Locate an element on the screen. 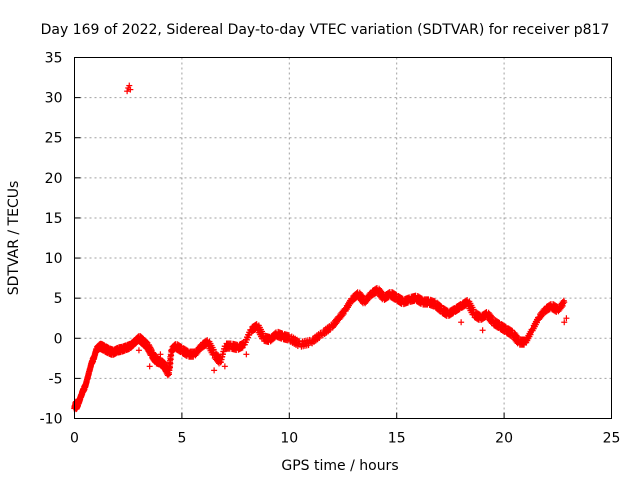 The height and width of the screenshot is (480, 640). x-axis: 0 5 10 15 20 25 is located at coordinates (345, 429).